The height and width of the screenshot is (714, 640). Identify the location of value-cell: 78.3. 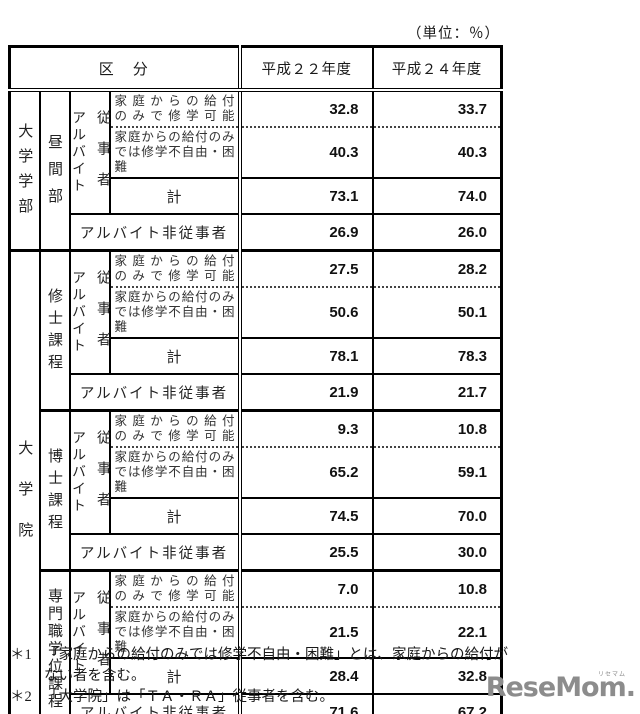
(436, 356).